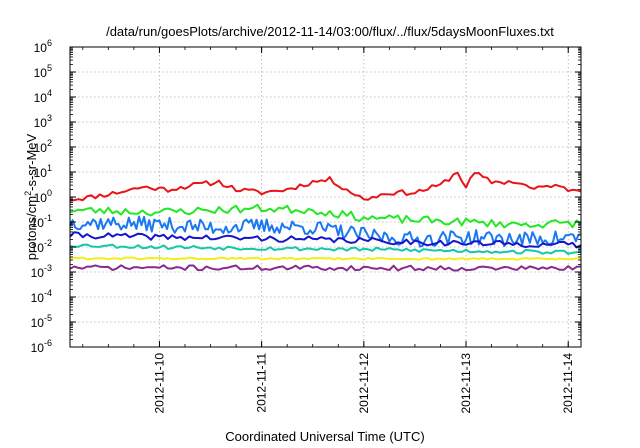 The width and height of the screenshot is (640, 448). What do you see at coordinates (262, 383) in the screenshot?
I see `x-tick-label: 2012-11-11` at bounding box center [262, 383].